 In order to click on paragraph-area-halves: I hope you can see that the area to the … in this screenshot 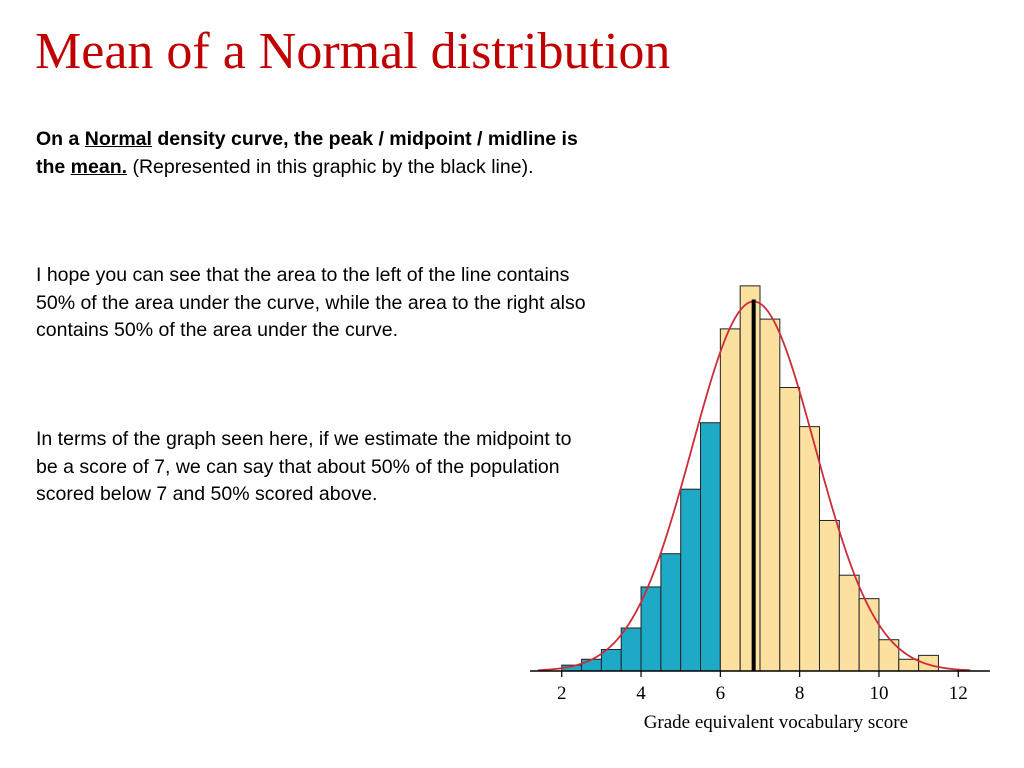, I will do `click(311, 302)`.